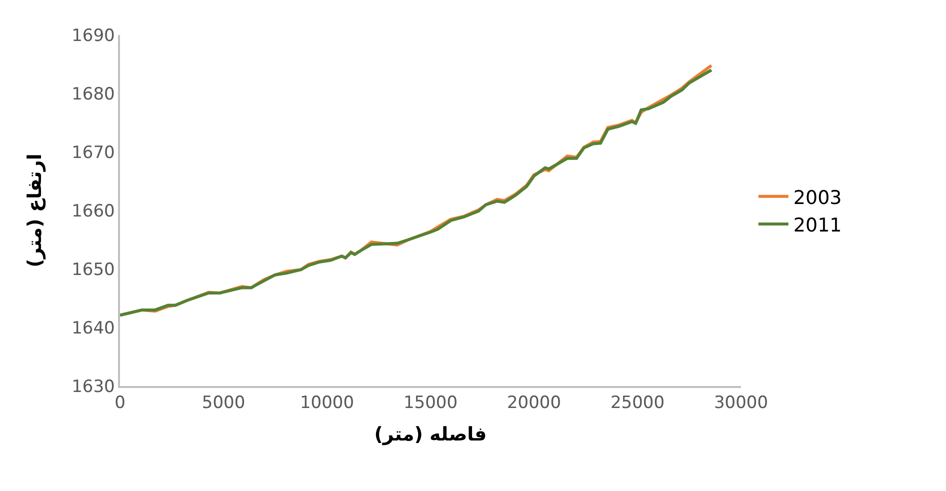 Image resolution: width=946 pixels, height=491 pixels. I want to click on legend-label: 2011, so click(817, 225).